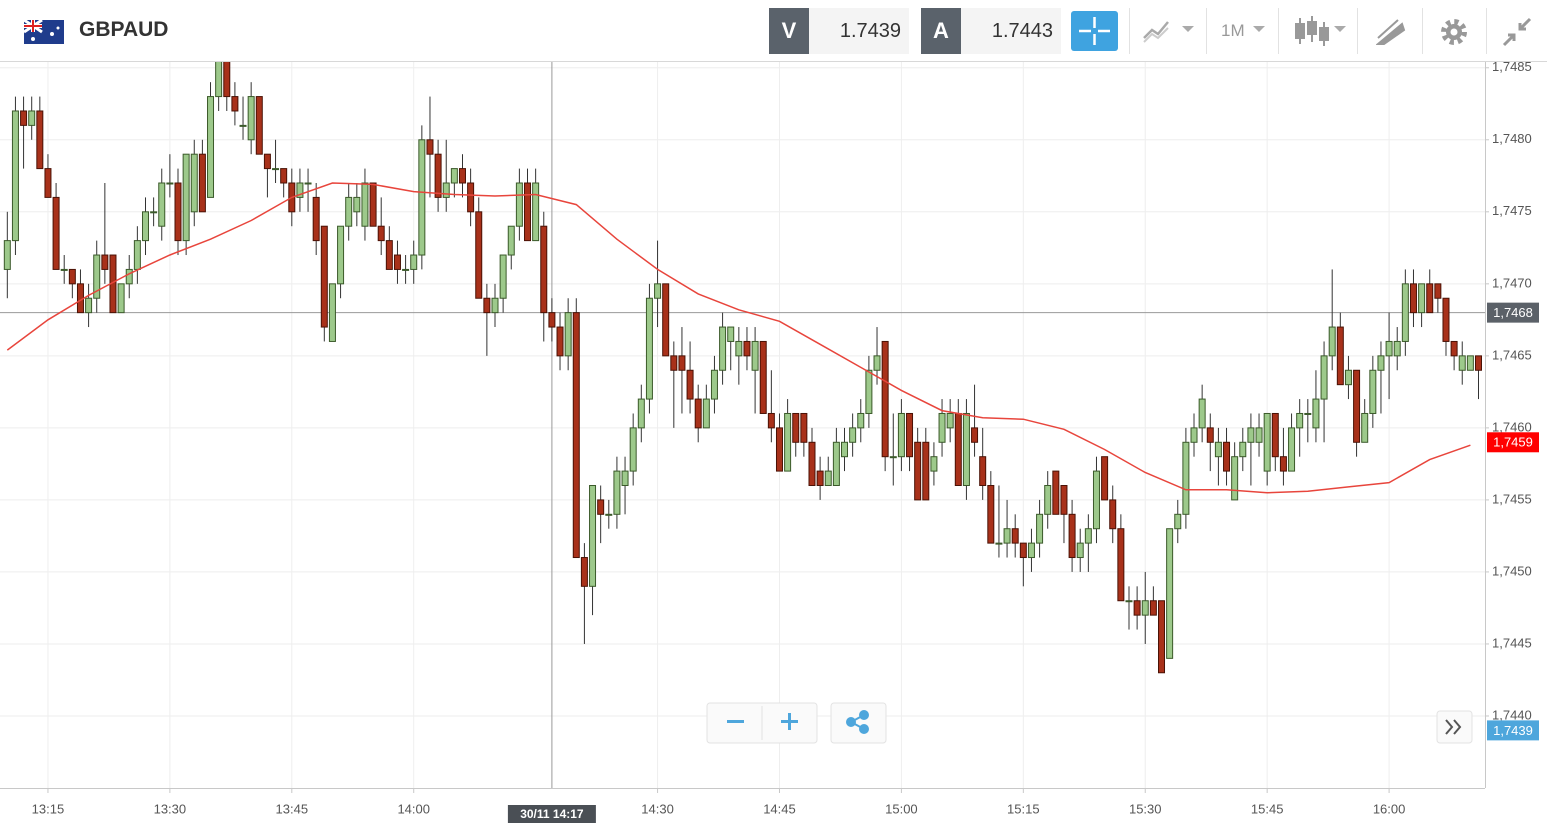 The height and width of the screenshot is (823, 1547). What do you see at coordinates (1322, 31) in the screenshot?
I see `indicators-button` at bounding box center [1322, 31].